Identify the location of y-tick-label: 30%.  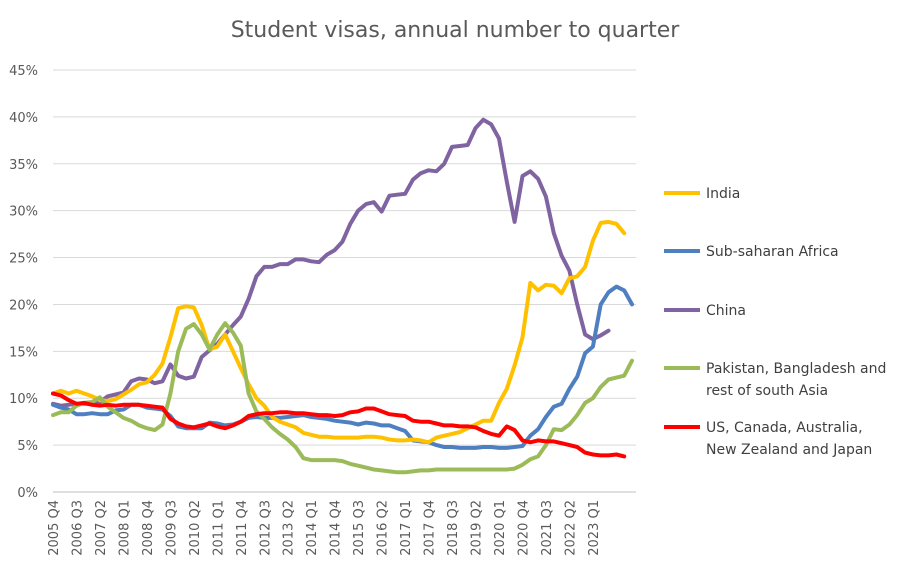
(23, 212).